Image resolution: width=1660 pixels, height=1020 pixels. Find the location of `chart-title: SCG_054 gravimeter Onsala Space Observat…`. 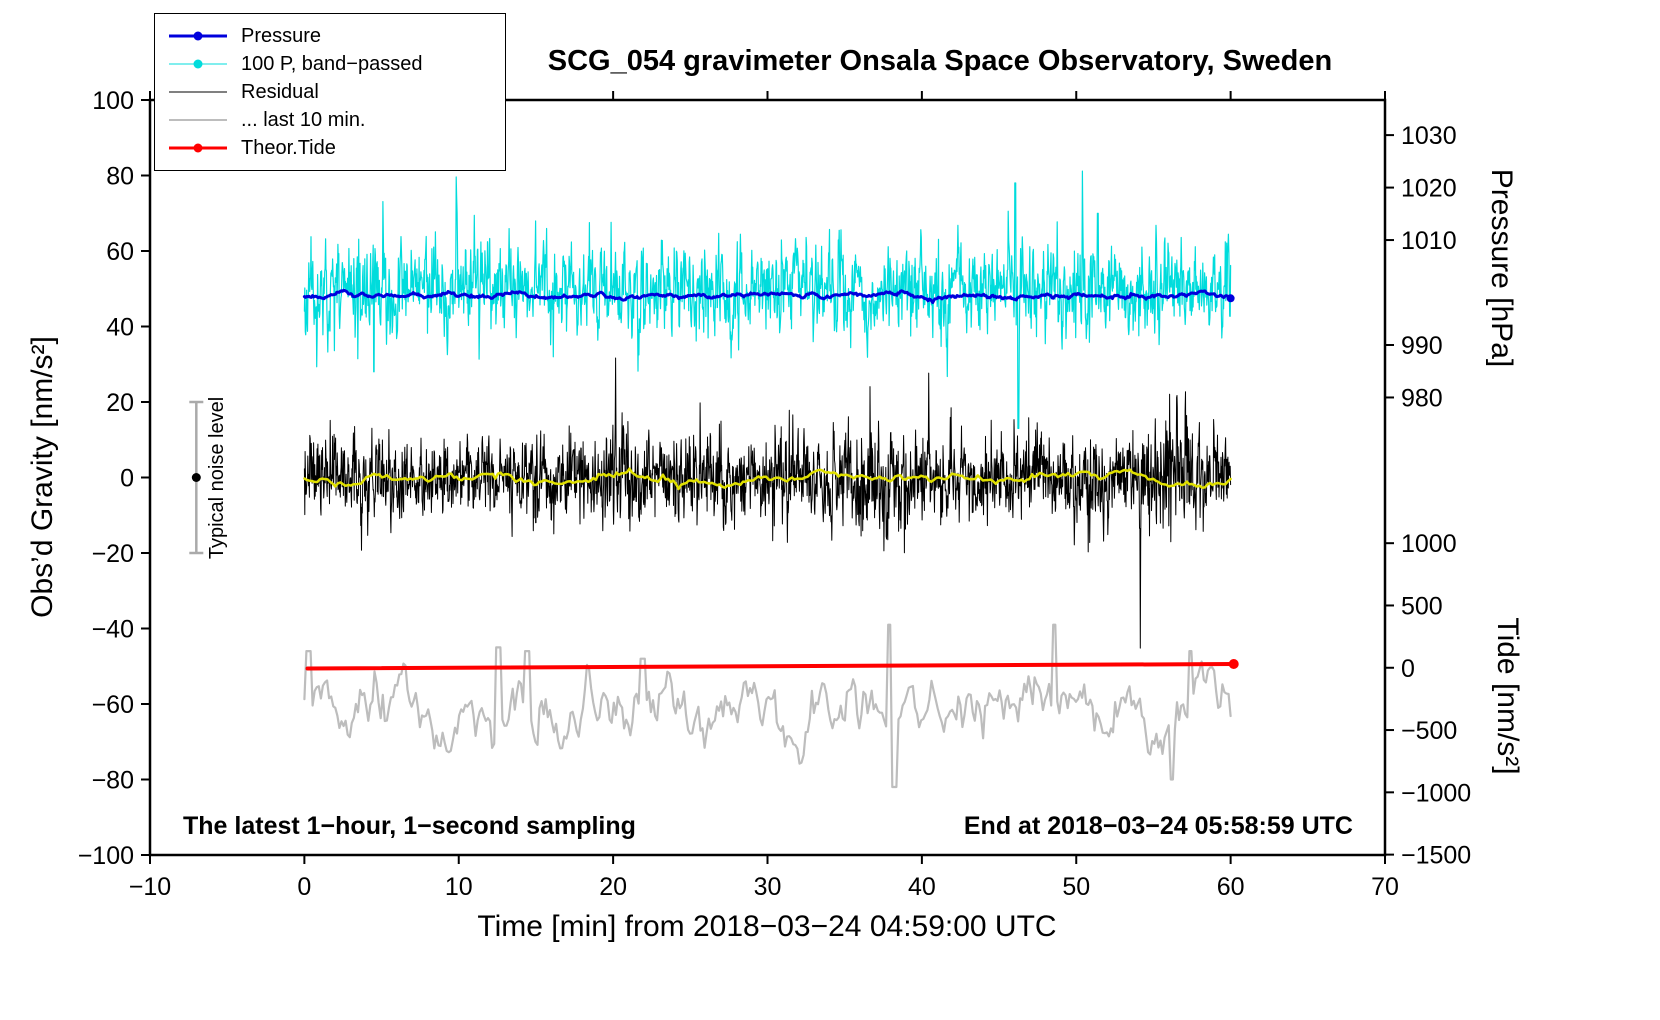

chart-title: SCG_054 gravimeter Onsala Space Observat… is located at coordinates (940, 61).